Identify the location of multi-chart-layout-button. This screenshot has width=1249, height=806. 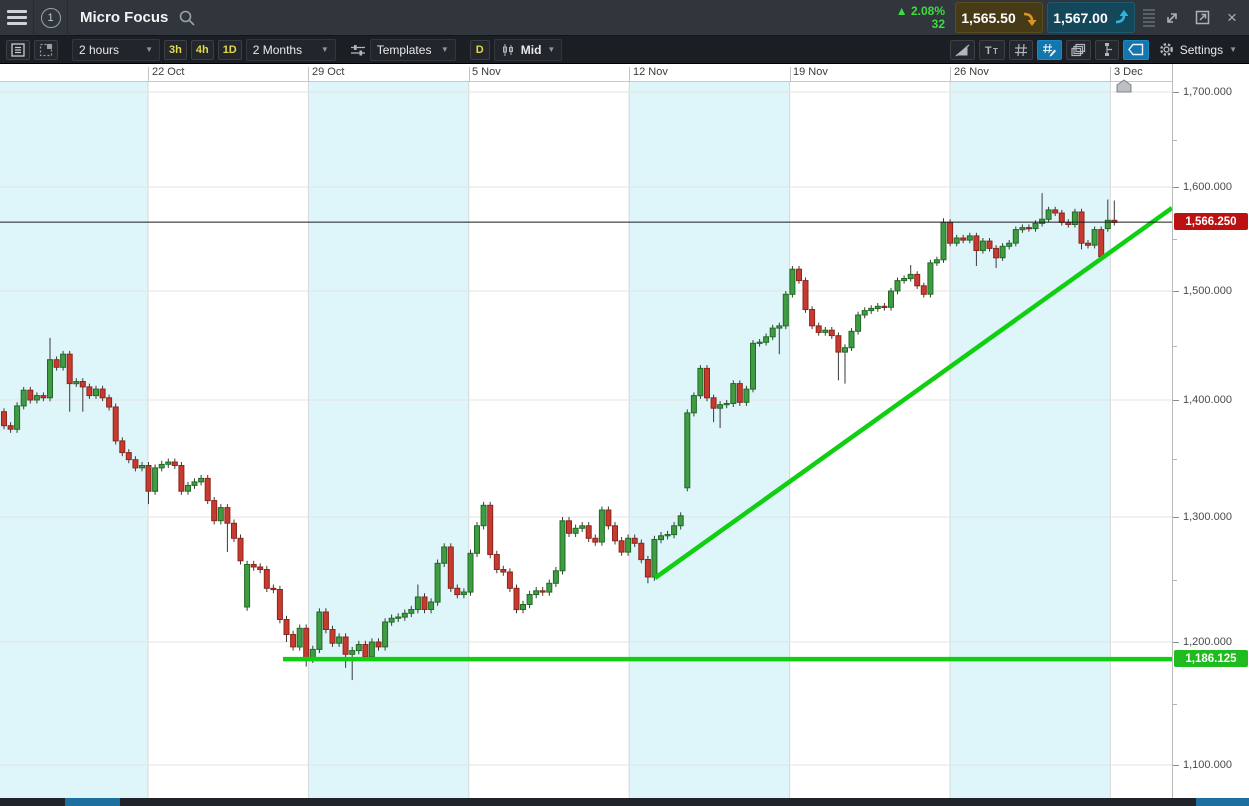
(46, 49).